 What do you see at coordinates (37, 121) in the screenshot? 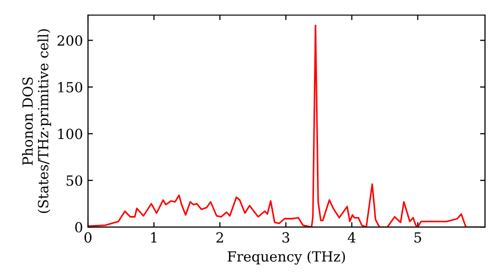
I see `y-axis-title: Phonon DOS (States/THz·primitive cell)` at bounding box center [37, 121].